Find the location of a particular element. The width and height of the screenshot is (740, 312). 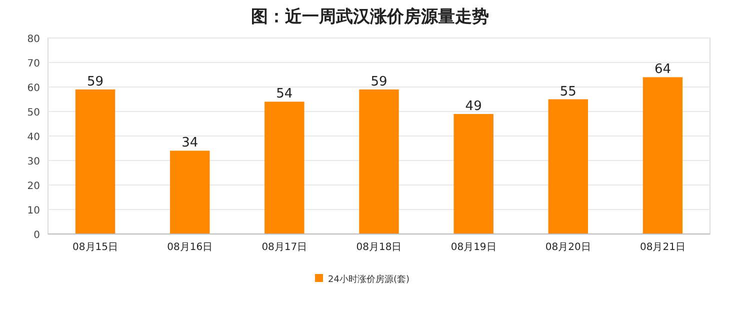

x-tick-label: 08月15日 is located at coordinates (95, 247).